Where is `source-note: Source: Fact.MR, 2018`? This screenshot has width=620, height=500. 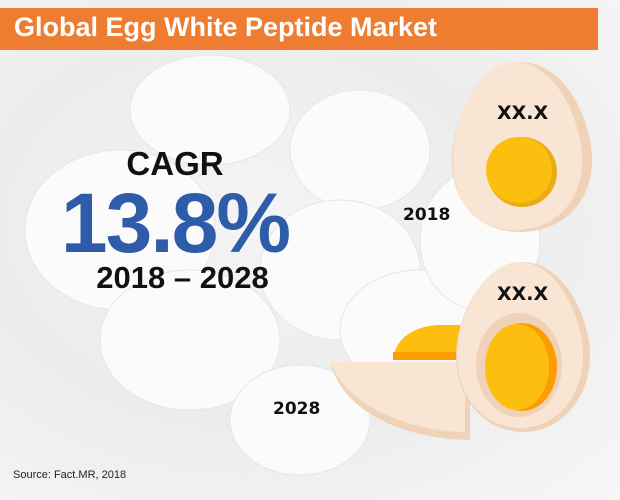 source-note: Source: Fact.MR, 2018 is located at coordinates (70, 475).